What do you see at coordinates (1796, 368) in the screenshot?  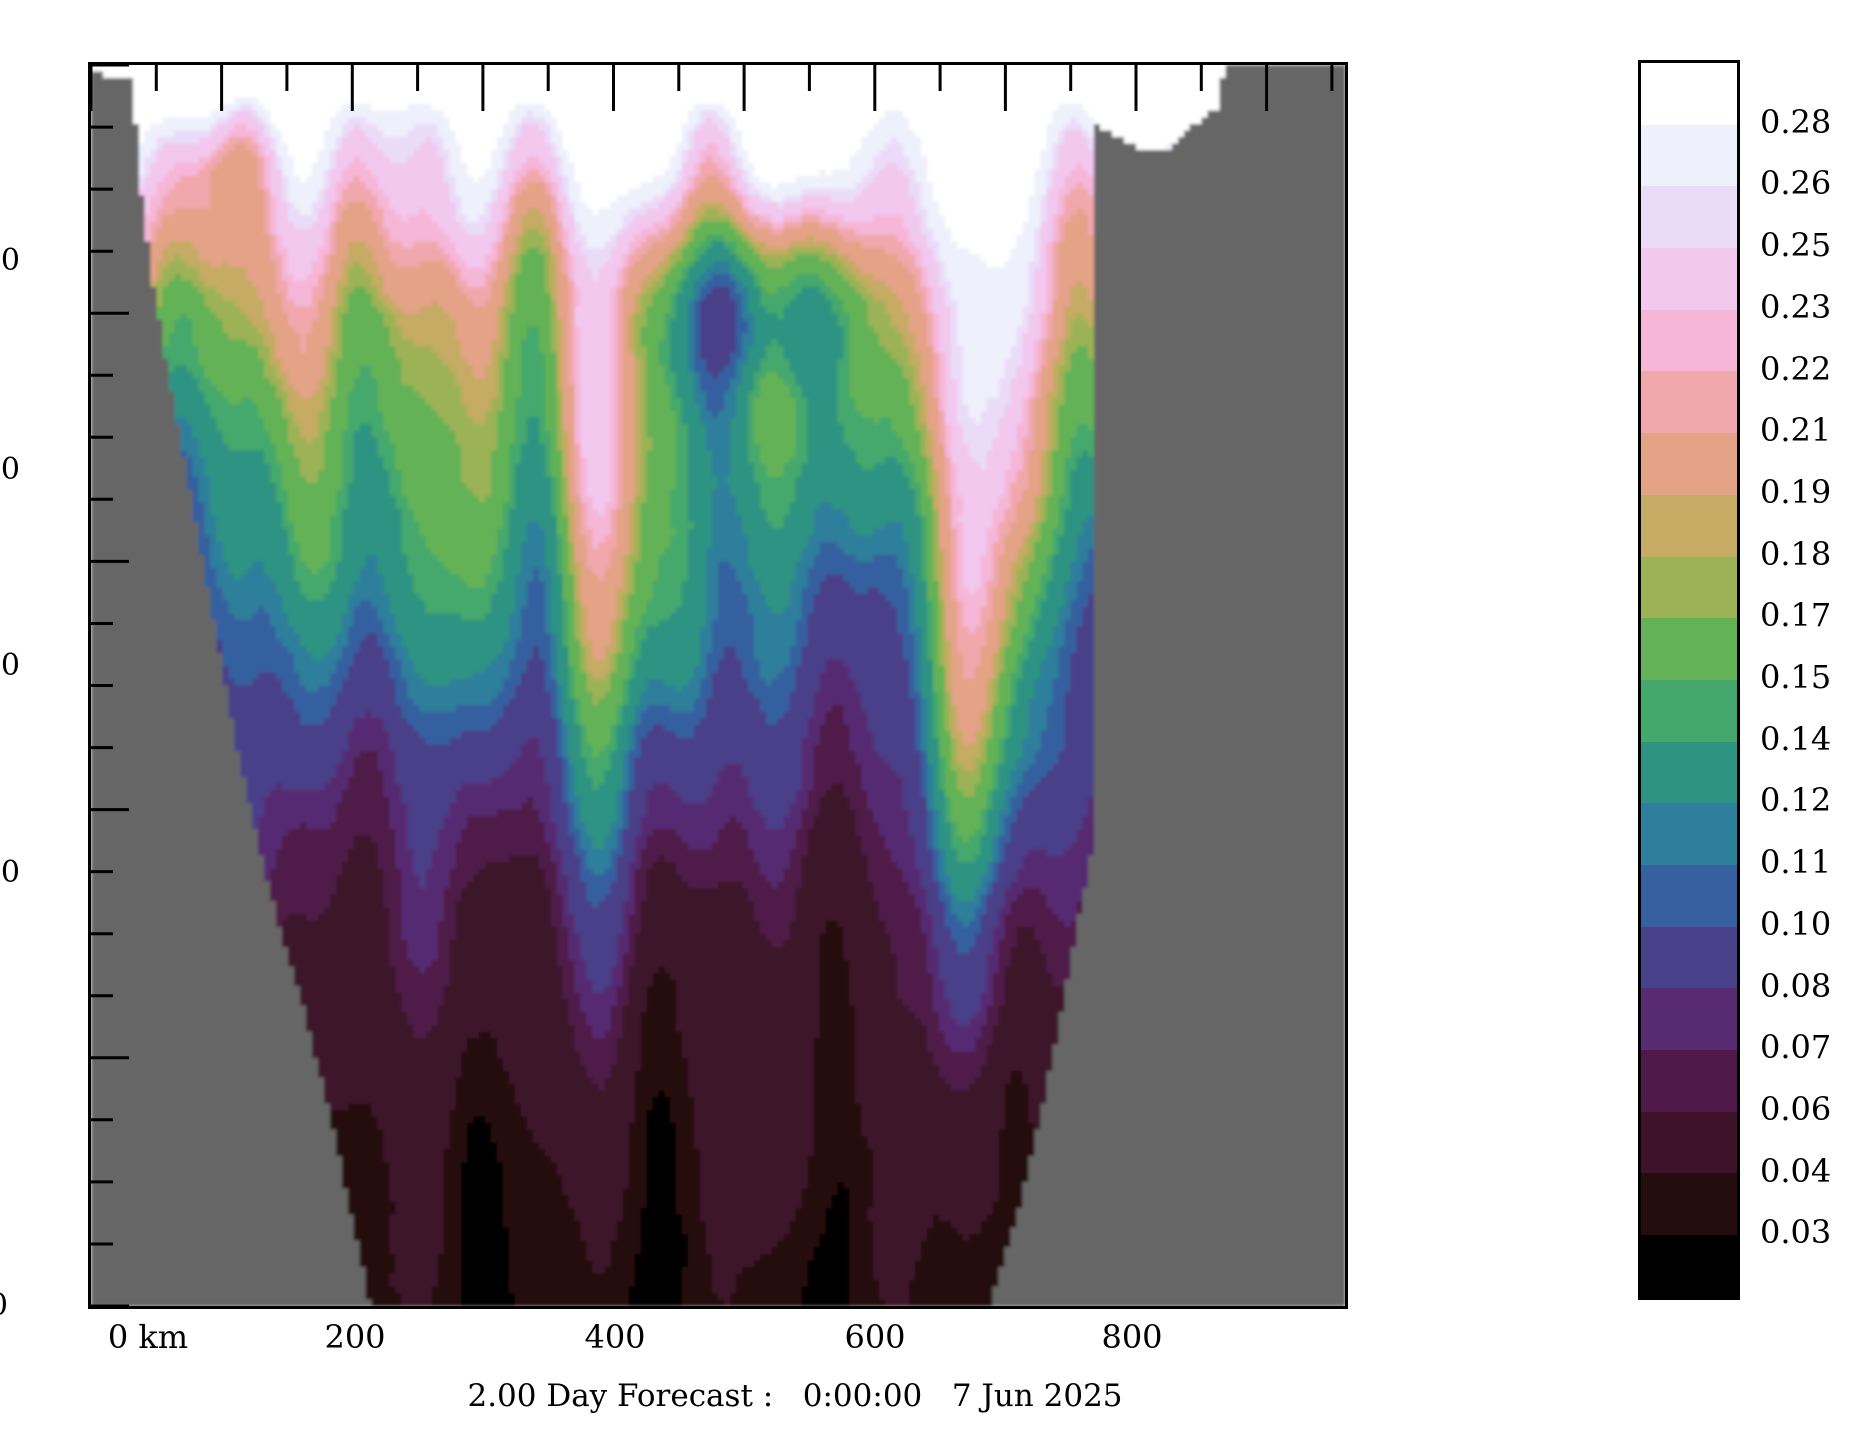 I see `colorbar-tick-label: 0.22` at bounding box center [1796, 368].